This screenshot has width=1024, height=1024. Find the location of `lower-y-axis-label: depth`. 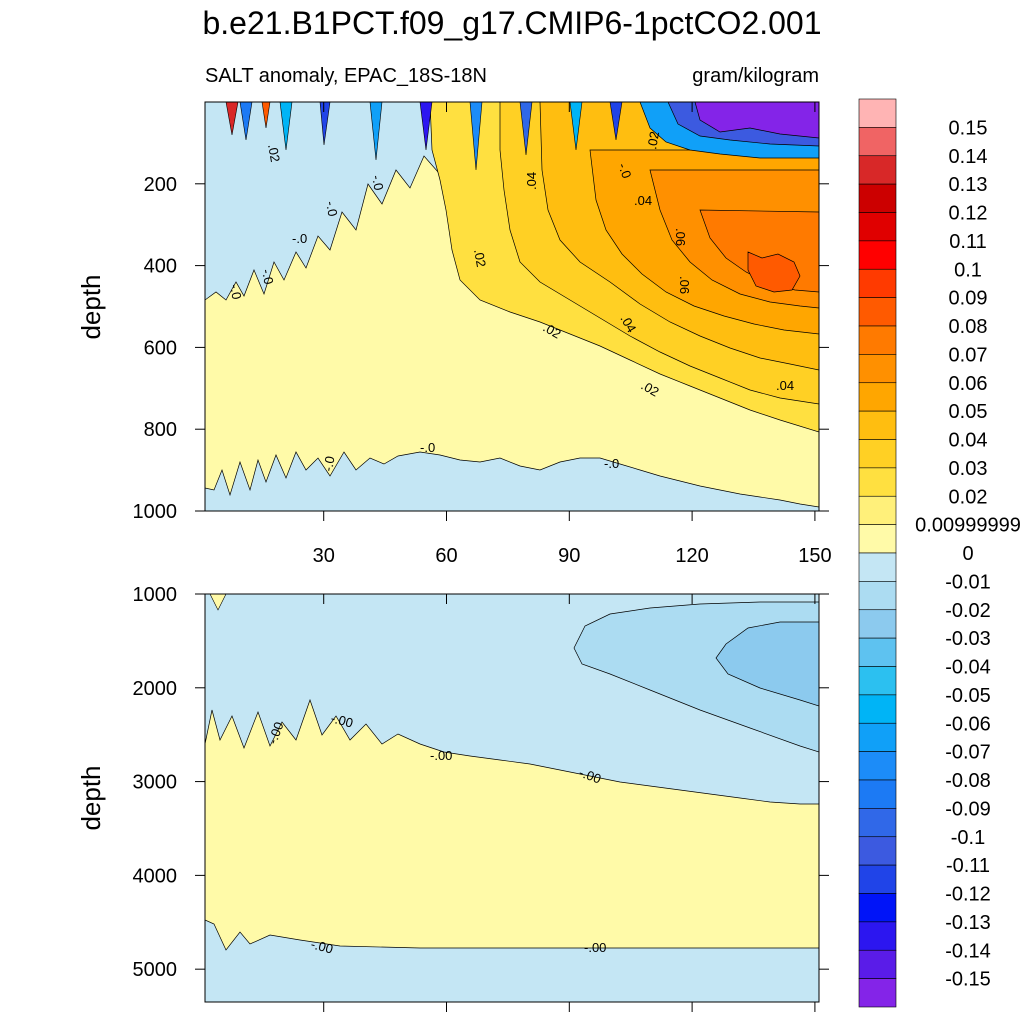

lower-y-axis-label: depth is located at coordinates (91, 797).